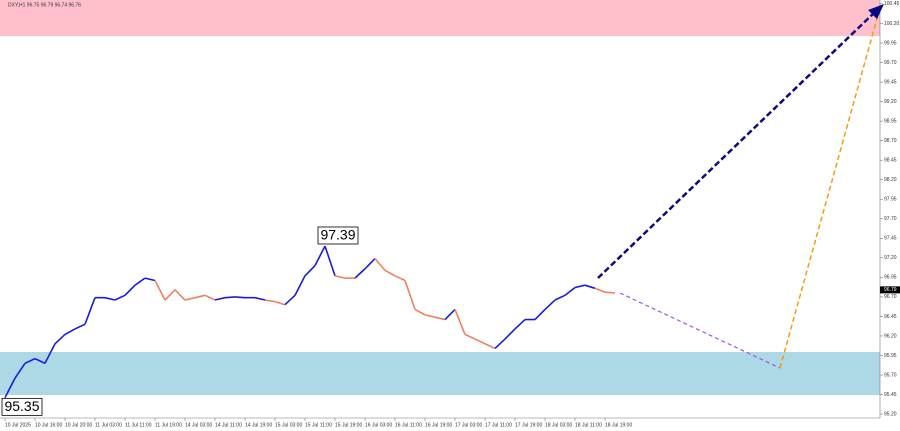  Describe the element at coordinates (408, 425) in the screenshot. I see `x-tick-label: 16 Jul 11:00` at that location.